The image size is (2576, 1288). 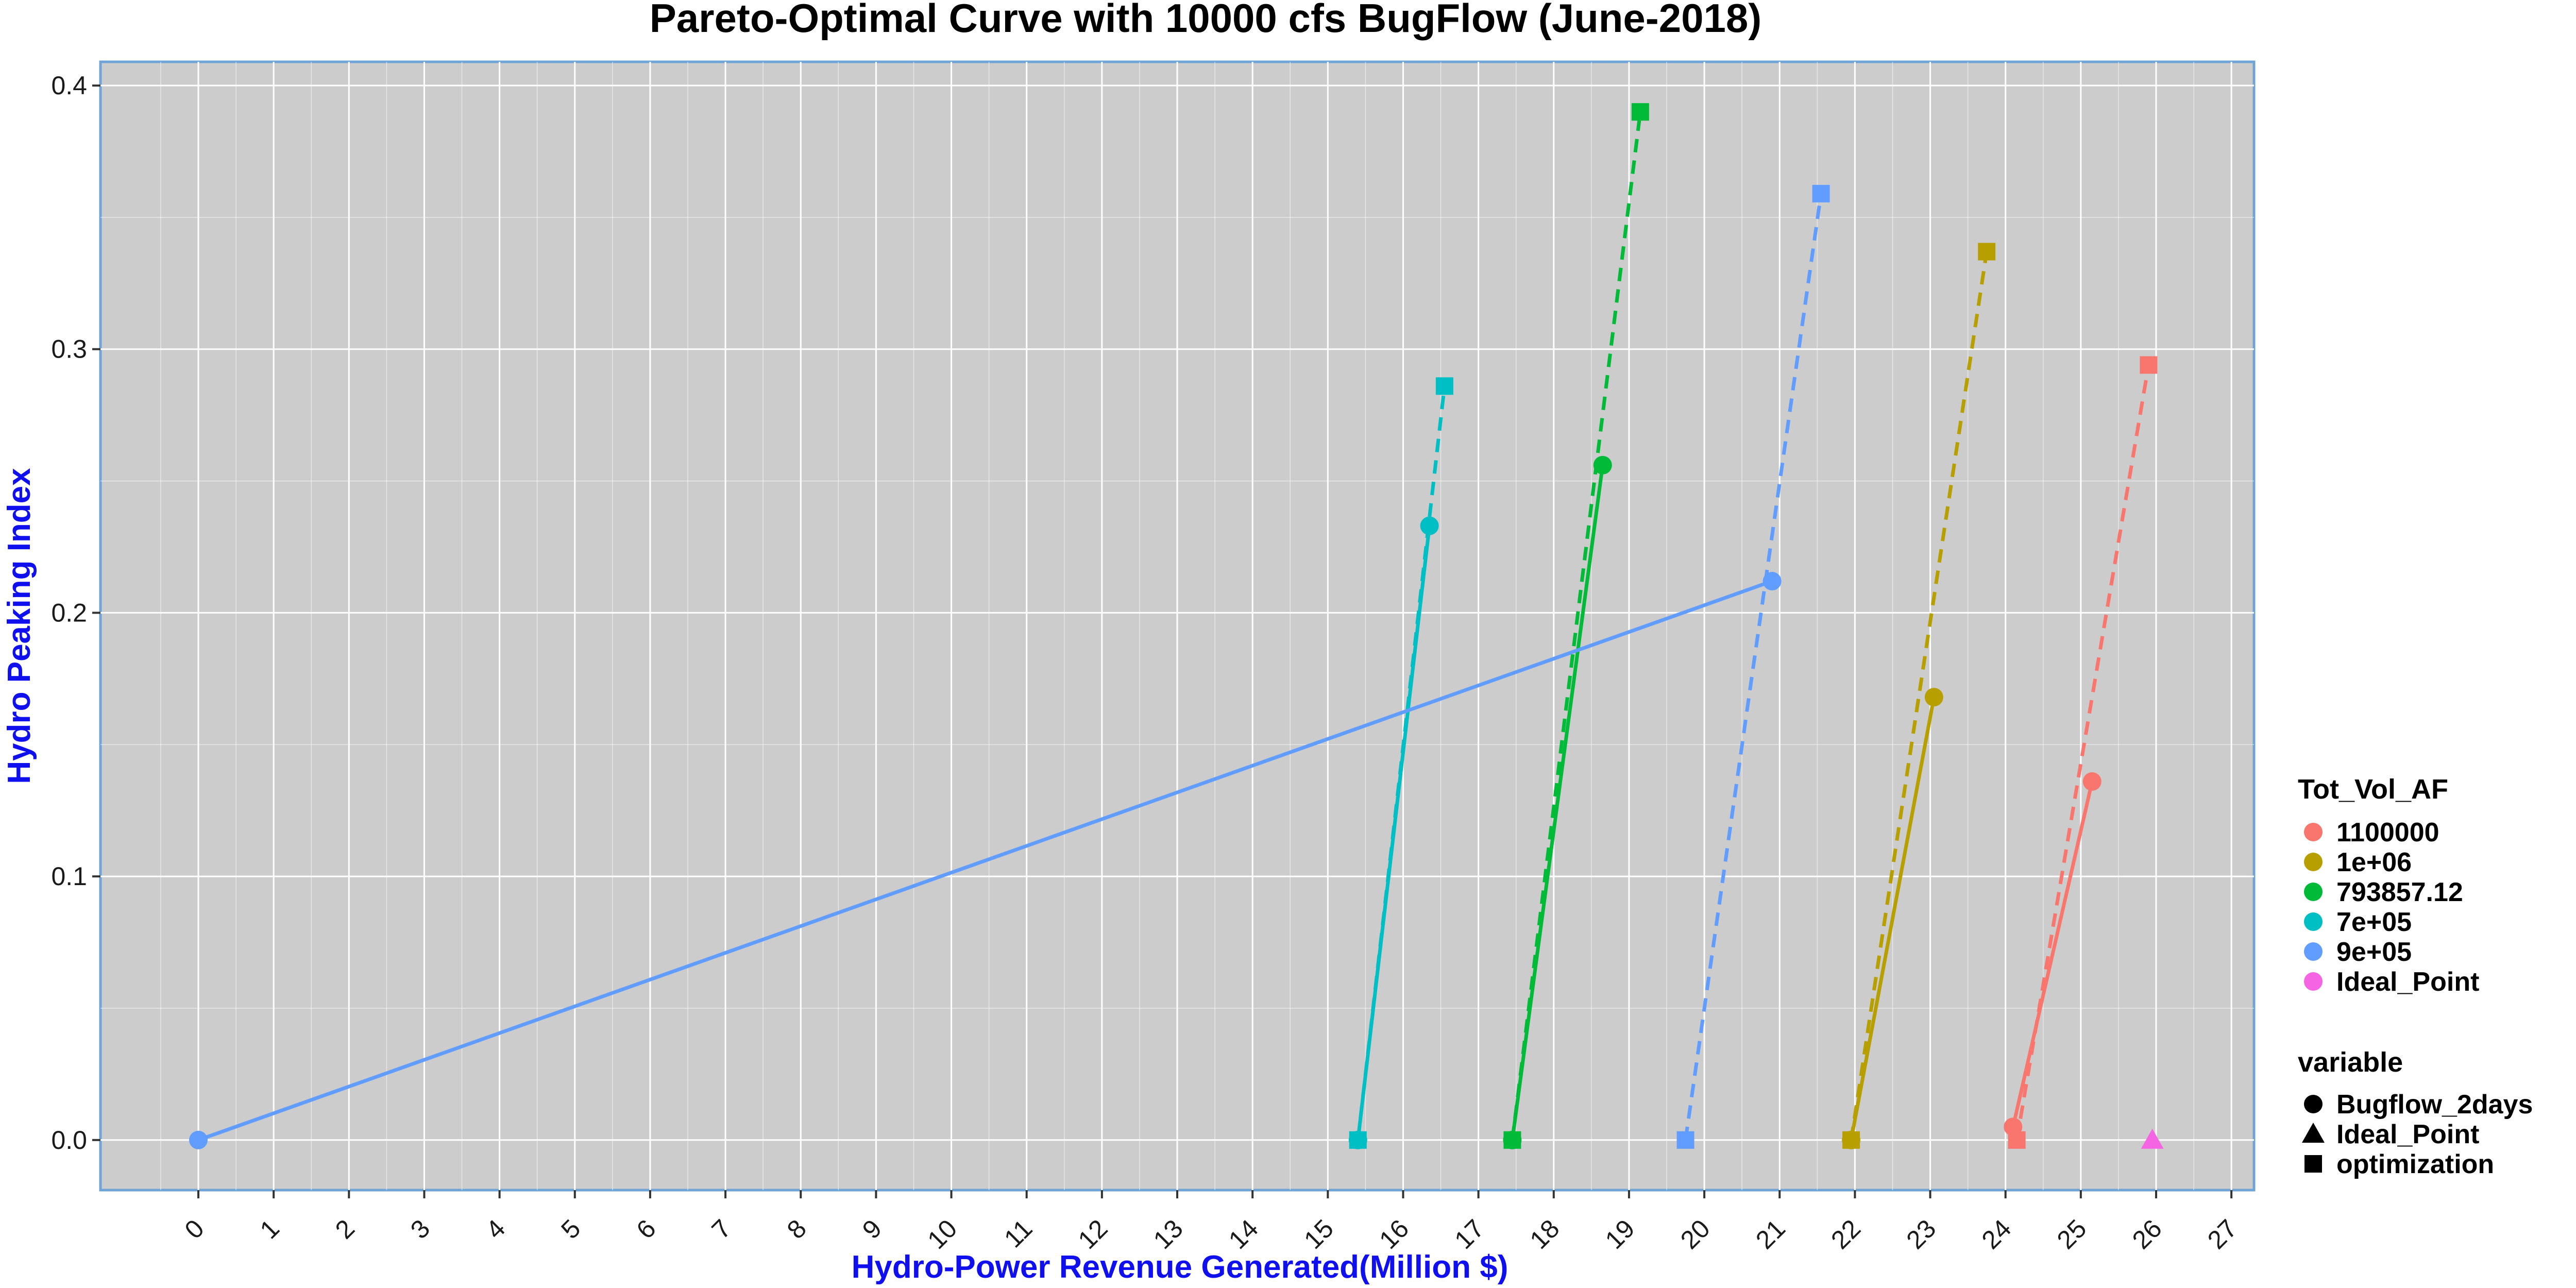 I want to click on legend-color-label: 1100000, so click(x=2387, y=833).